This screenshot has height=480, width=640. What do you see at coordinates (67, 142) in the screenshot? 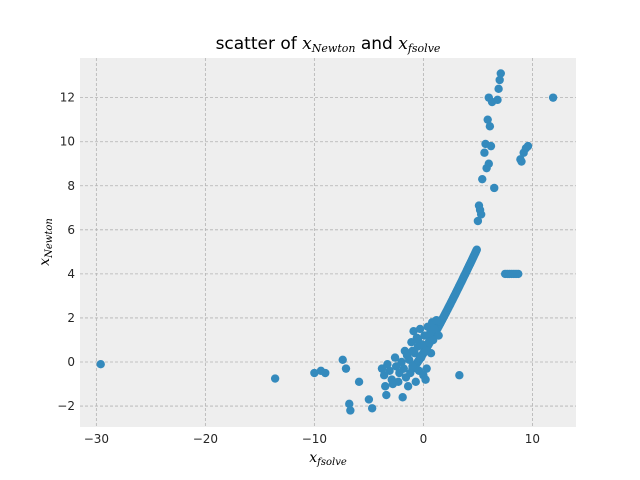
I see `y-tick-label: 10` at bounding box center [67, 142].